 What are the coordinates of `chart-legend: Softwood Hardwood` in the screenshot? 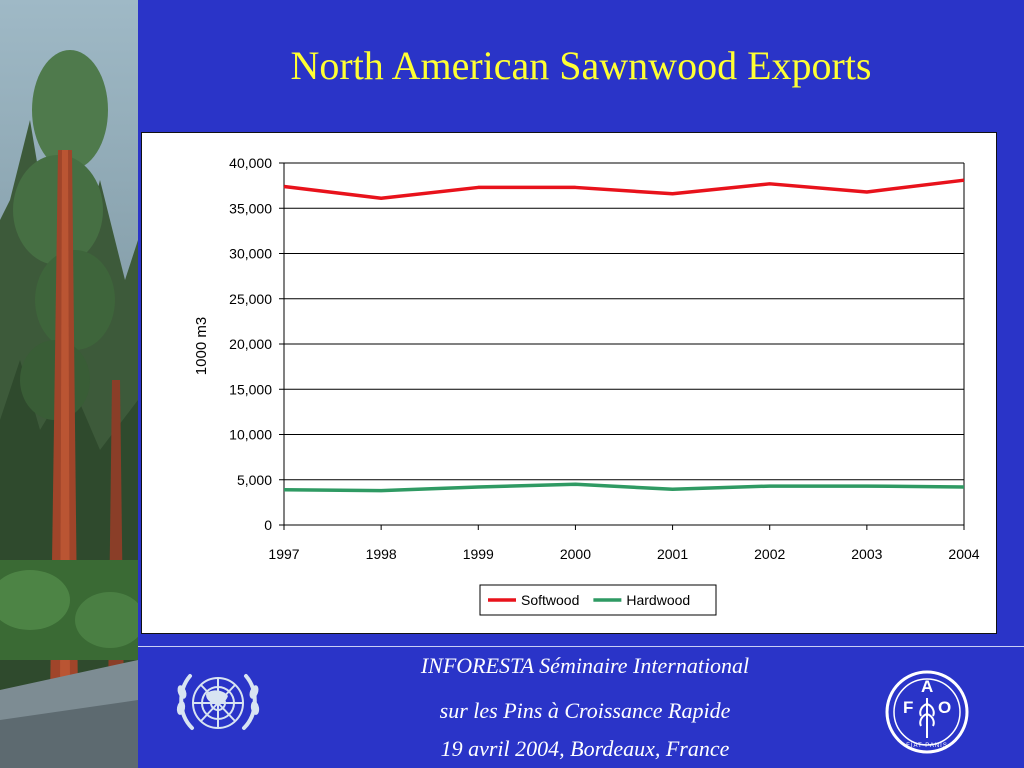 It's located at (598, 600).